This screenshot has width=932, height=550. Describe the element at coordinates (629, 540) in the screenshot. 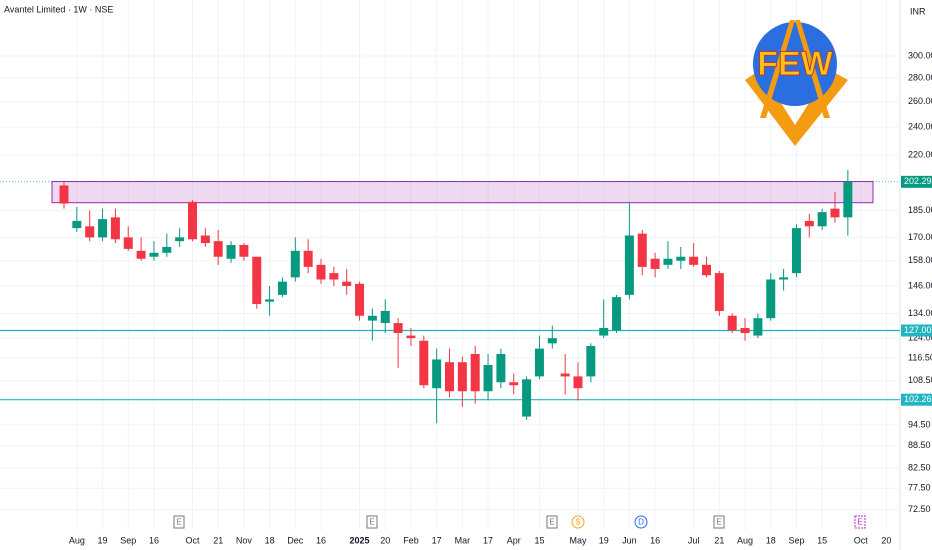

I see `x-tick-label: Jun` at that location.